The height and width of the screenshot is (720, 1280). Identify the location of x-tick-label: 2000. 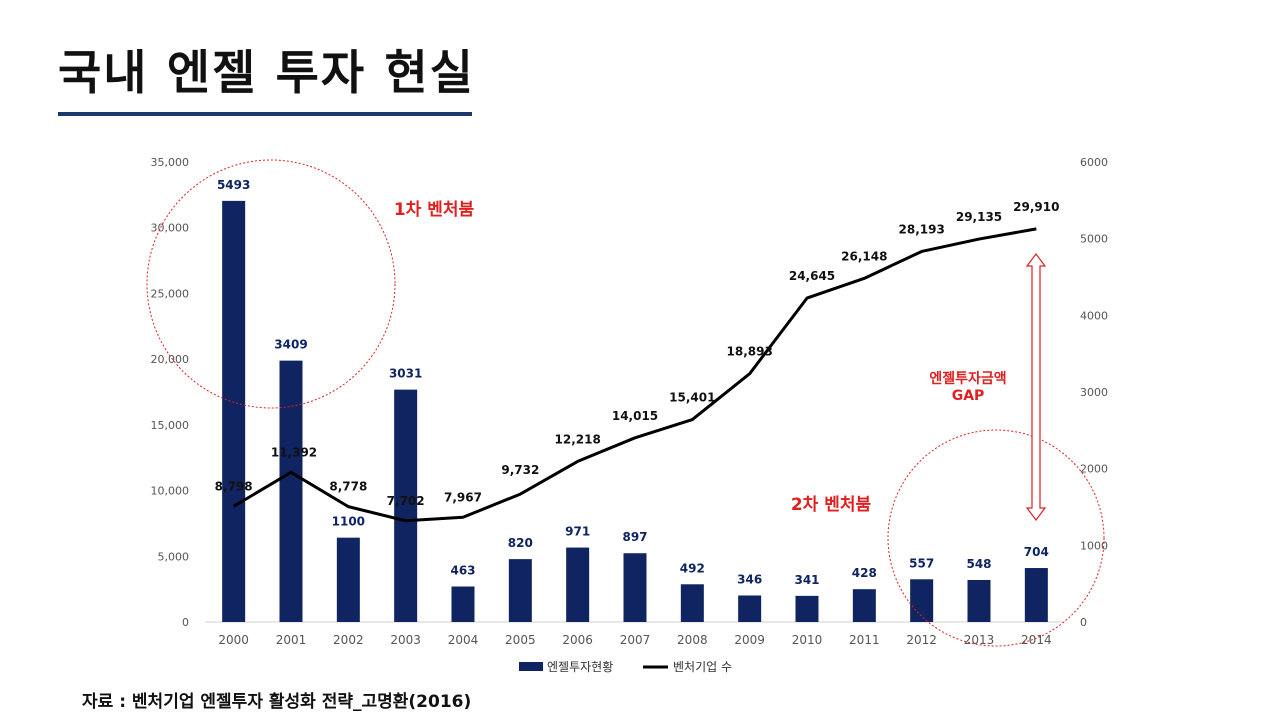
(233, 640).